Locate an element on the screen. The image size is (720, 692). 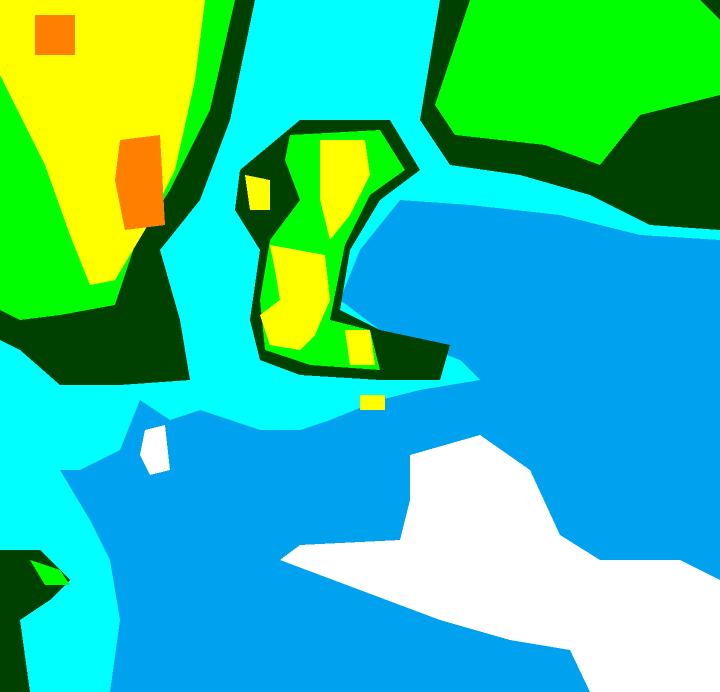
cyan-region-left is located at coordinates (60, 566).